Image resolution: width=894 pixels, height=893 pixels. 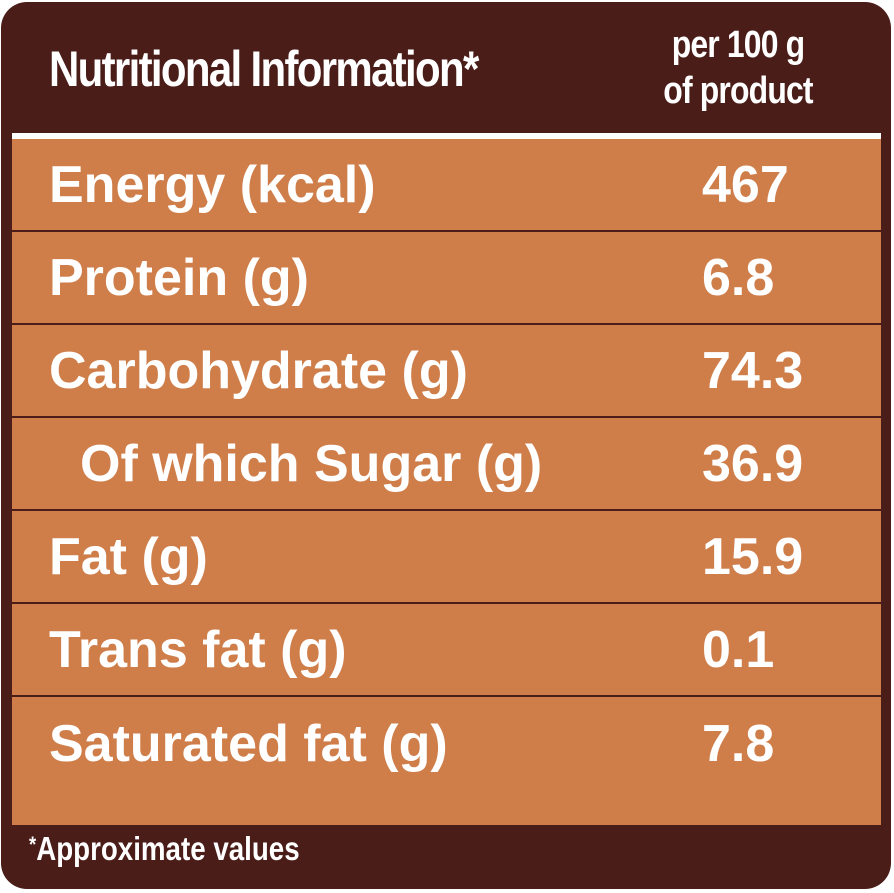 What do you see at coordinates (745, 184) in the screenshot?
I see `row-value: 467` at bounding box center [745, 184].